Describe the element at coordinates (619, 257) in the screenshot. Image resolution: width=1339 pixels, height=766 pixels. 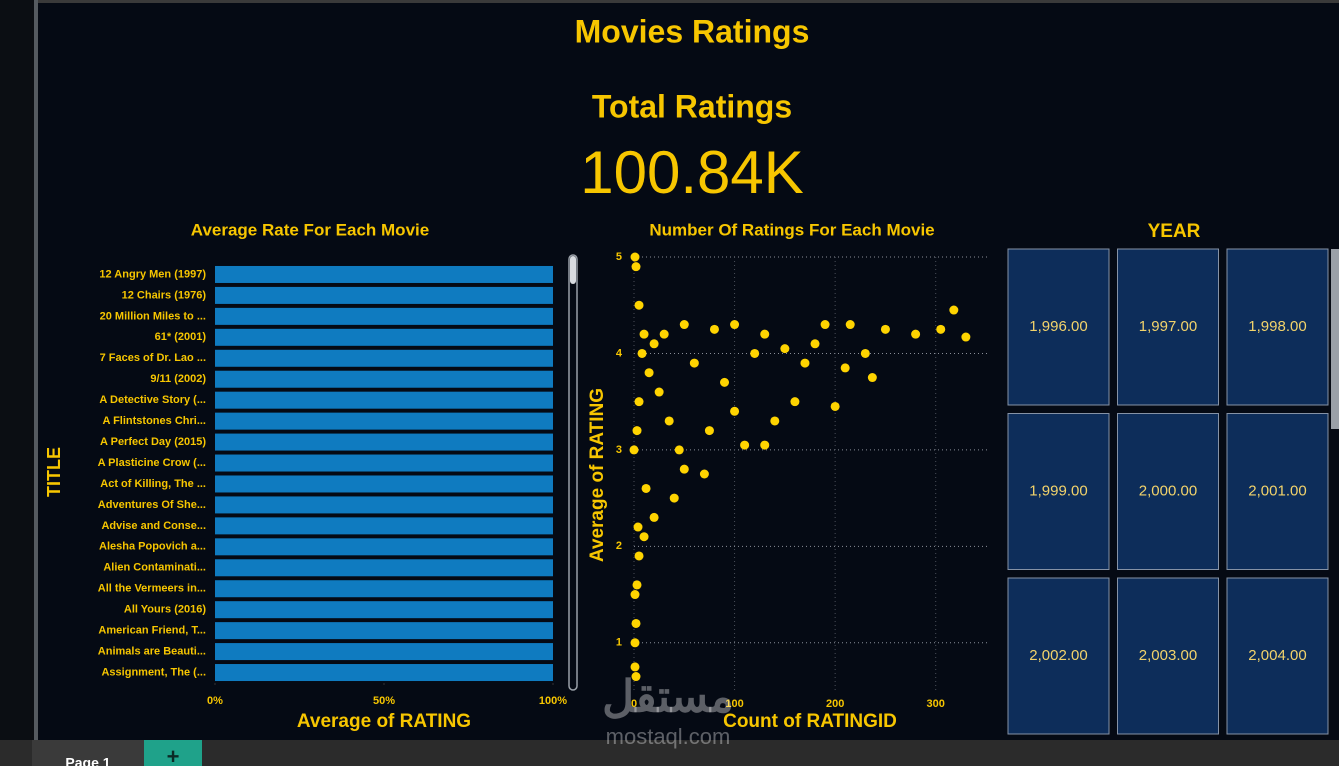
I see `y-tick-label: 5` at that location.